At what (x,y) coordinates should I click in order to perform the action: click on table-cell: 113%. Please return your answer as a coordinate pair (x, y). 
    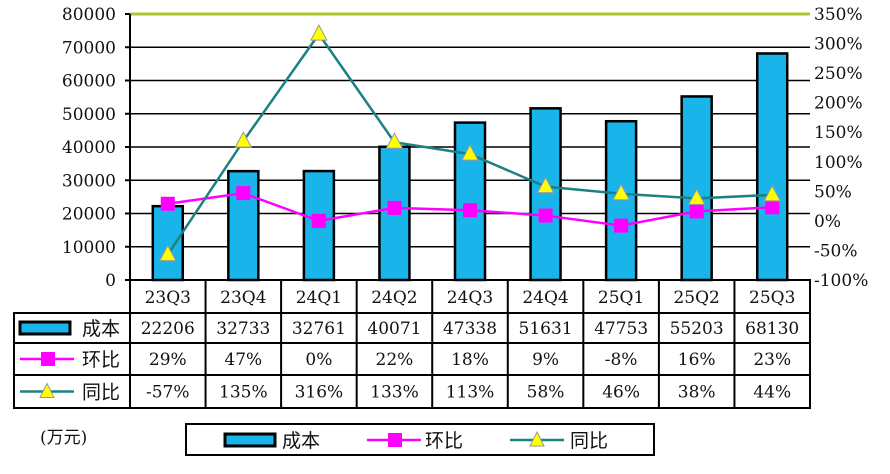
    Looking at the image, I should click on (470, 393).